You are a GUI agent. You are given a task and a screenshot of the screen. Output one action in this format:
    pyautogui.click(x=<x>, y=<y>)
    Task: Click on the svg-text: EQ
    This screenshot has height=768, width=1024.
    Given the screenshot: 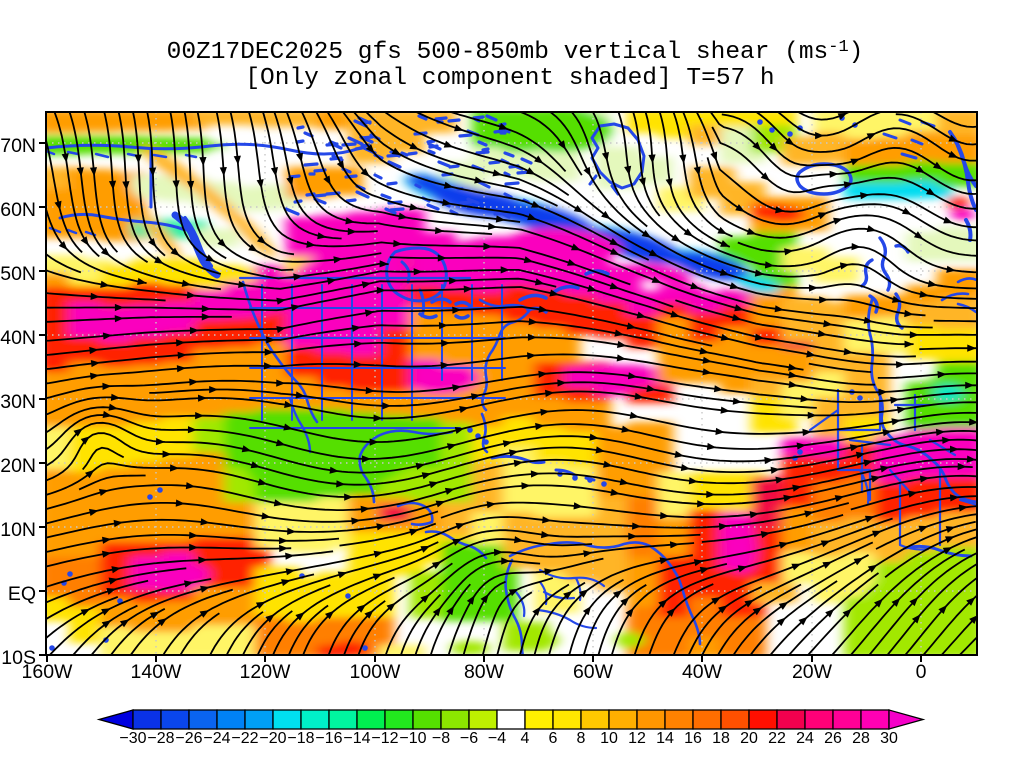 What is the action you would take?
    pyautogui.click(x=22, y=594)
    